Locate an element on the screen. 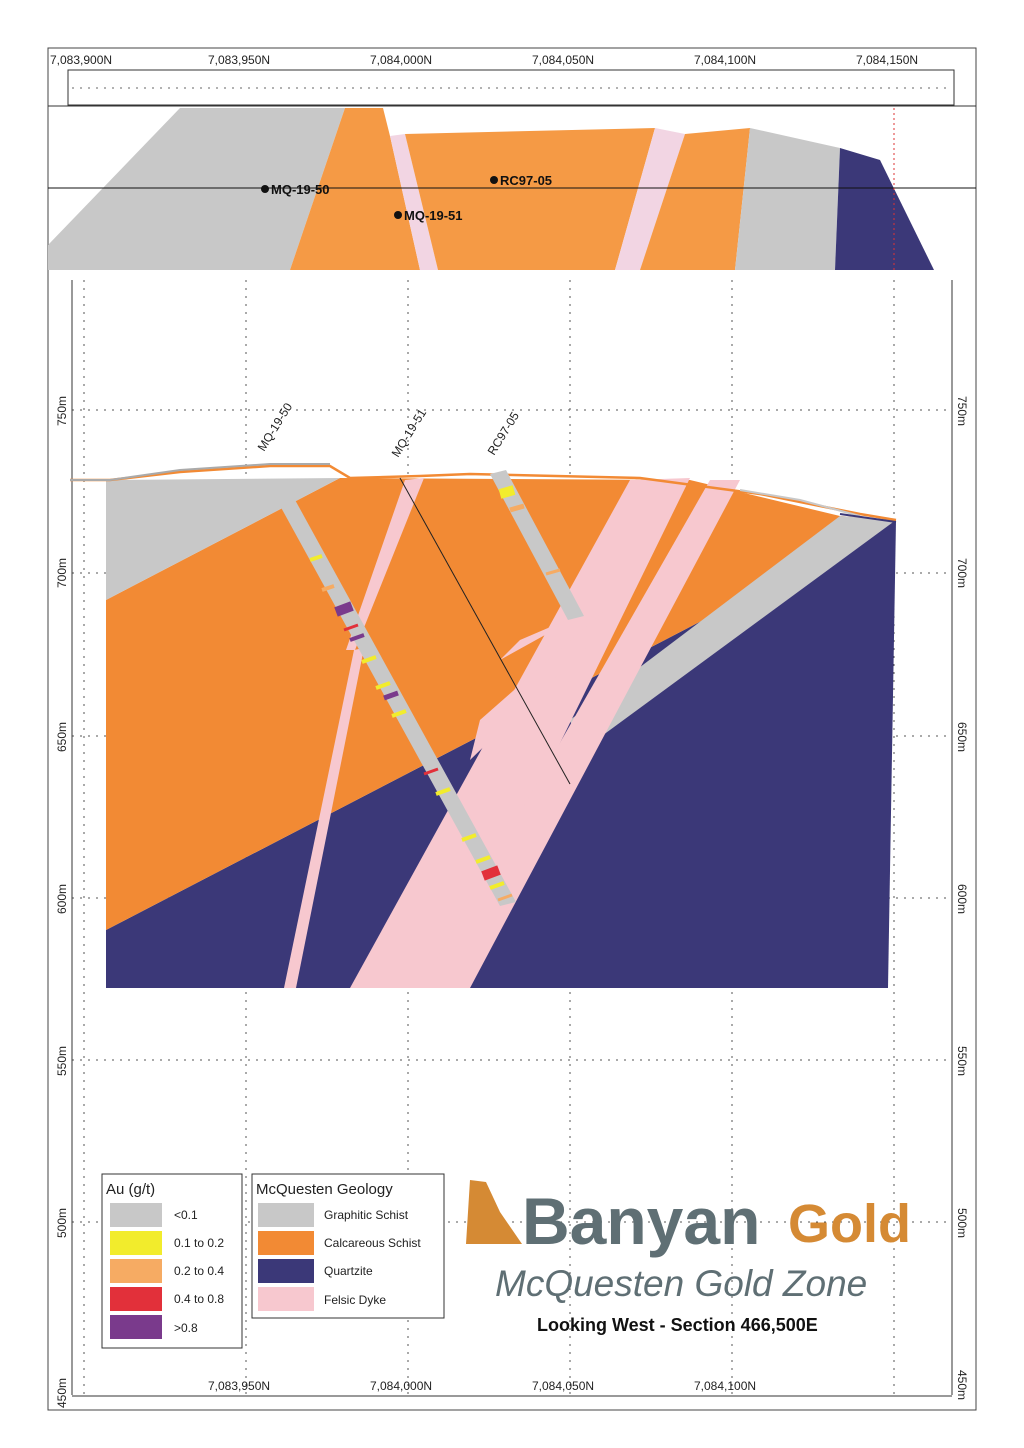 Image resolution: width=1024 pixels, height=1448 pixels. collar-label-rc97-05: RC97-05 is located at coordinates (526, 180).